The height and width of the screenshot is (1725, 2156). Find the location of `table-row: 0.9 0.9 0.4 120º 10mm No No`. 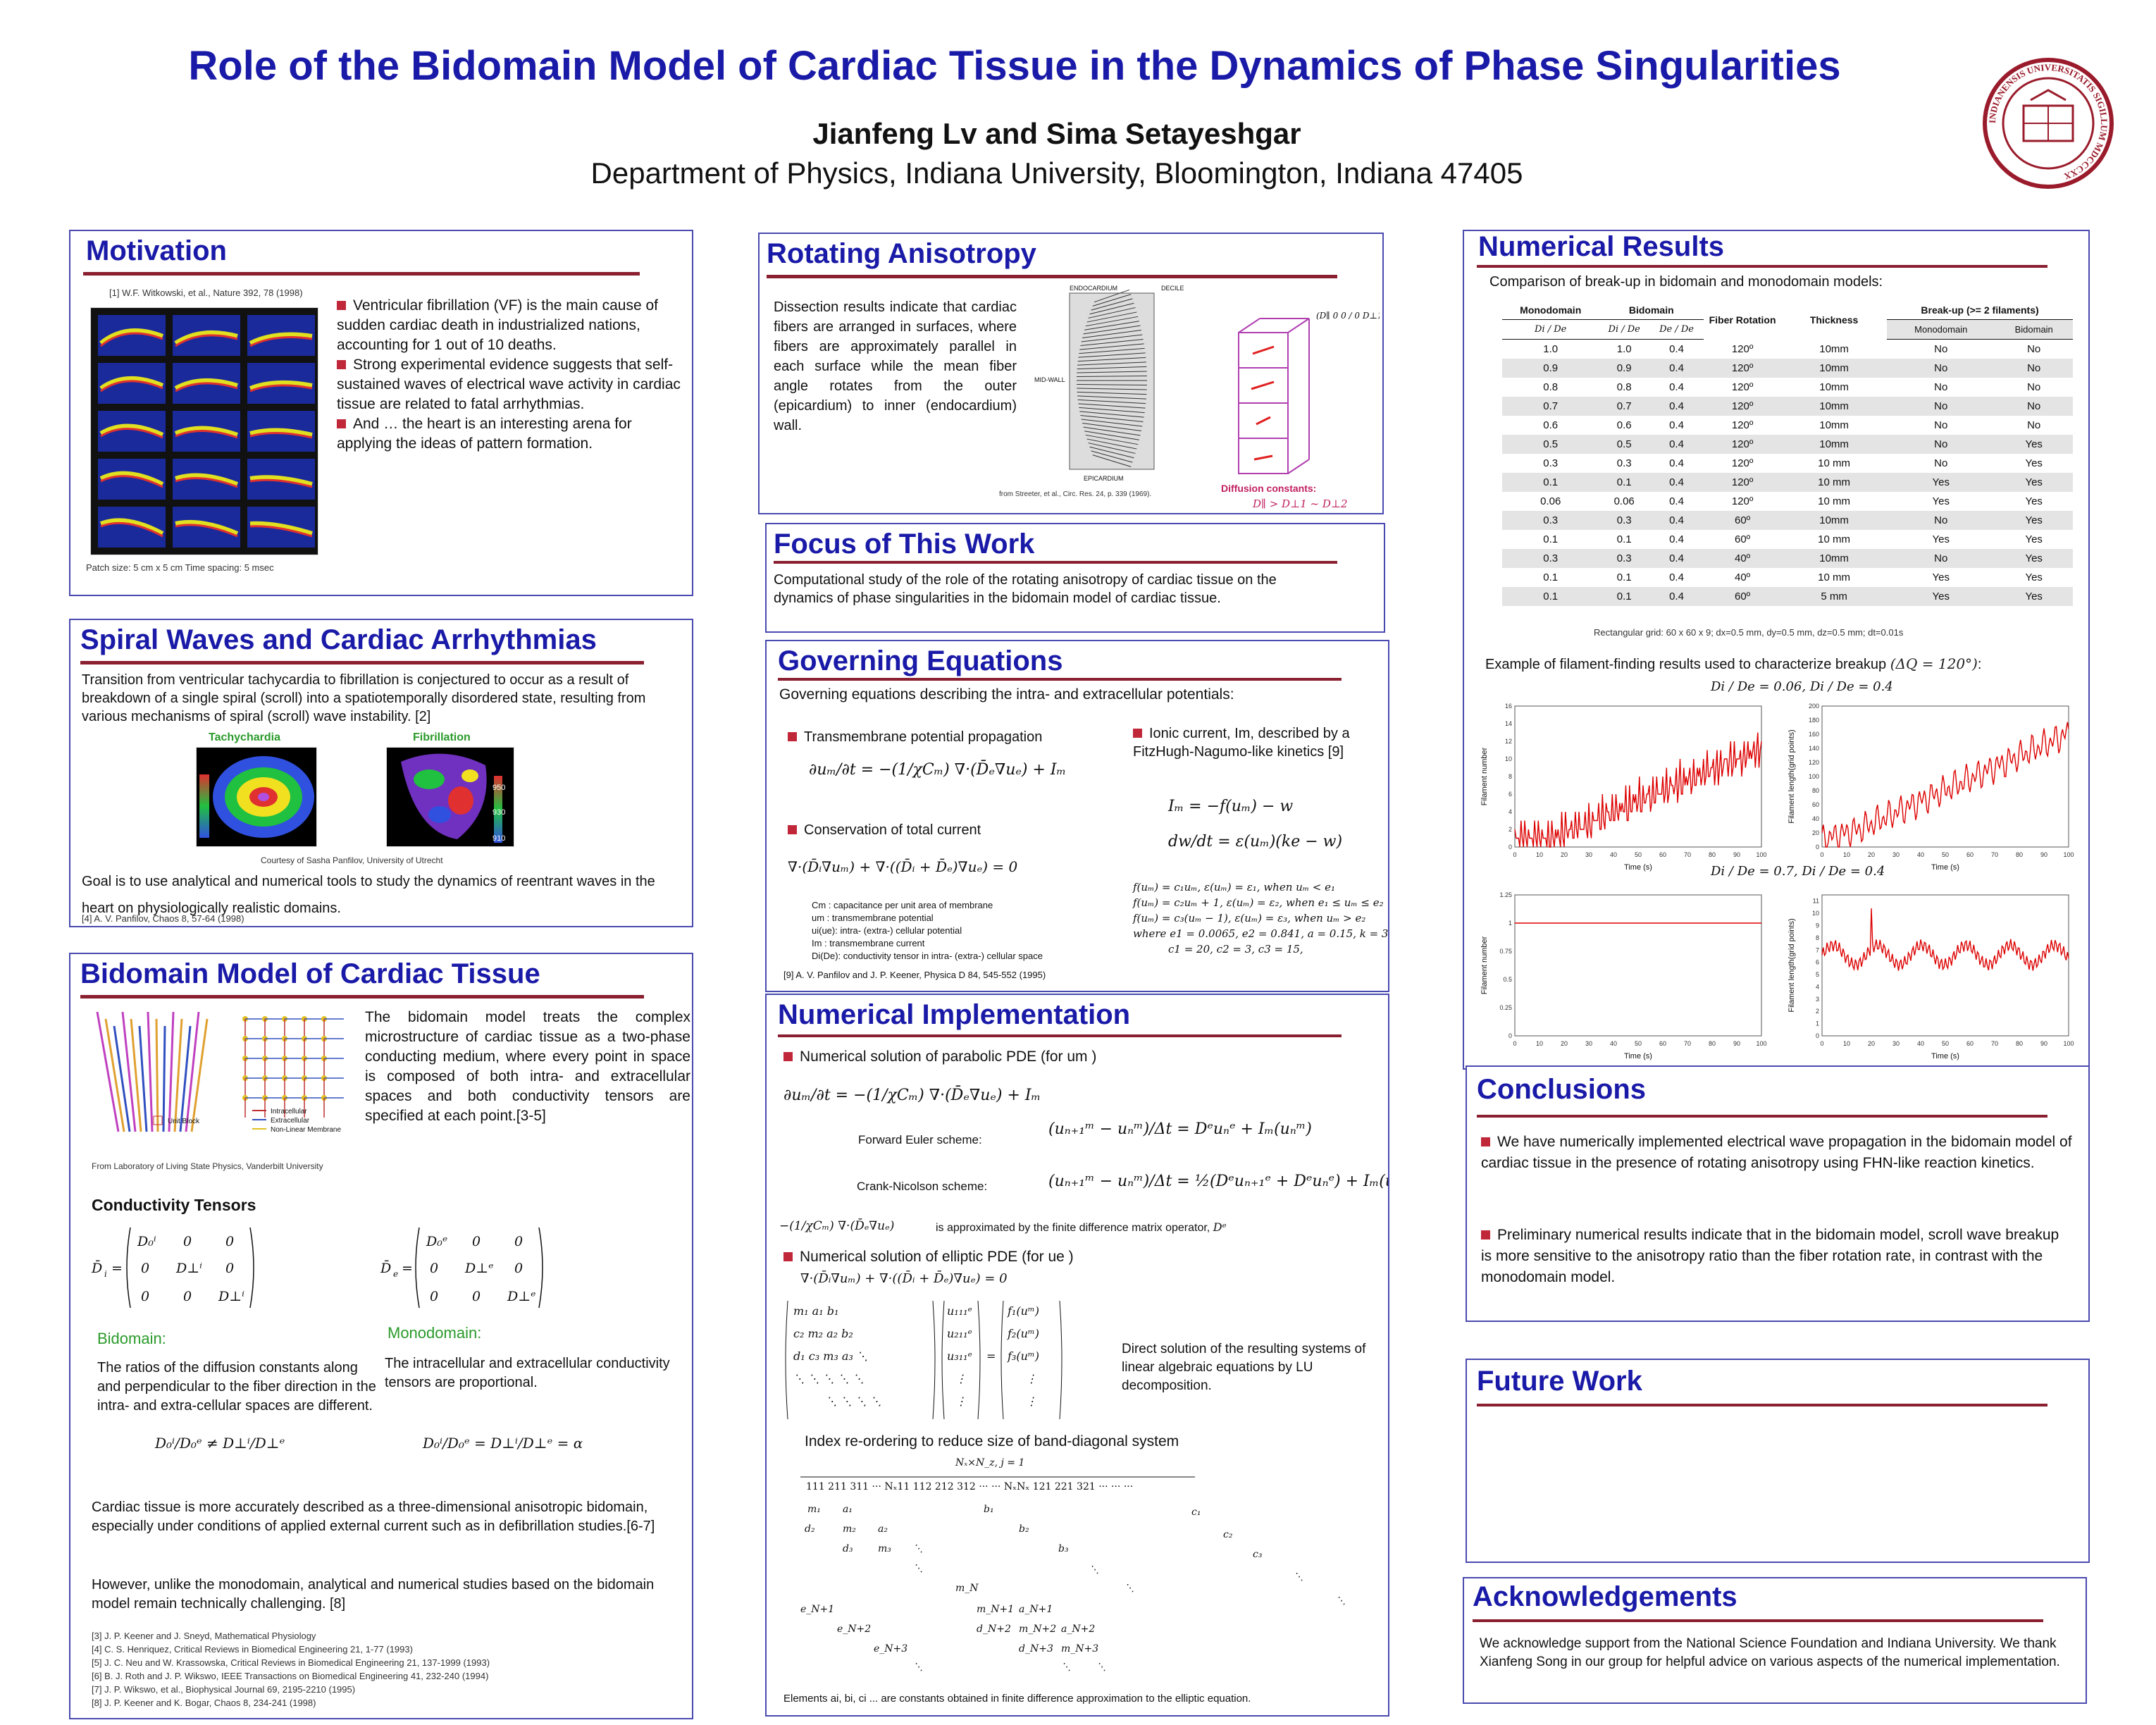

table-row: 0.9 0.9 0.4 120º 10mm No No is located at coordinates (1787, 368).